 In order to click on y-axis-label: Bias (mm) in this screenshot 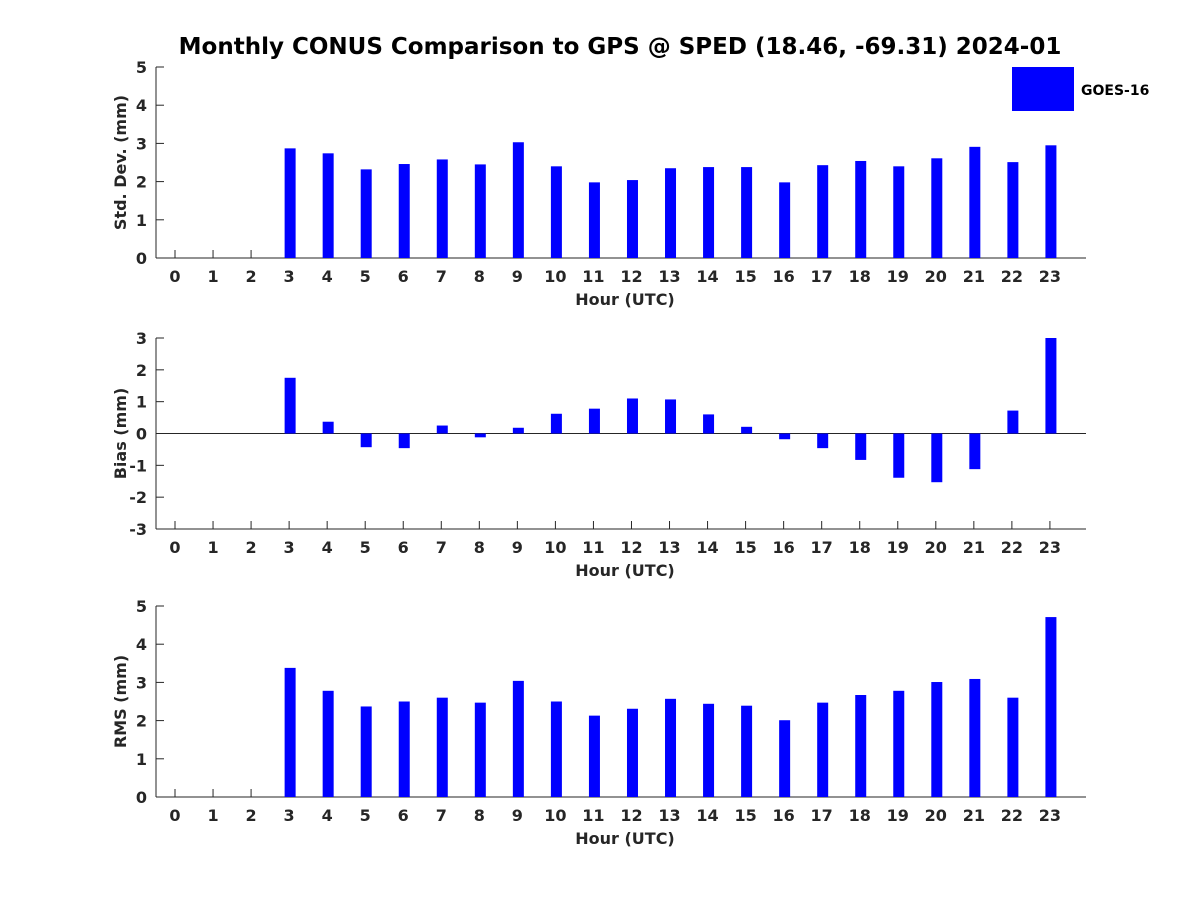, I will do `click(120, 434)`.